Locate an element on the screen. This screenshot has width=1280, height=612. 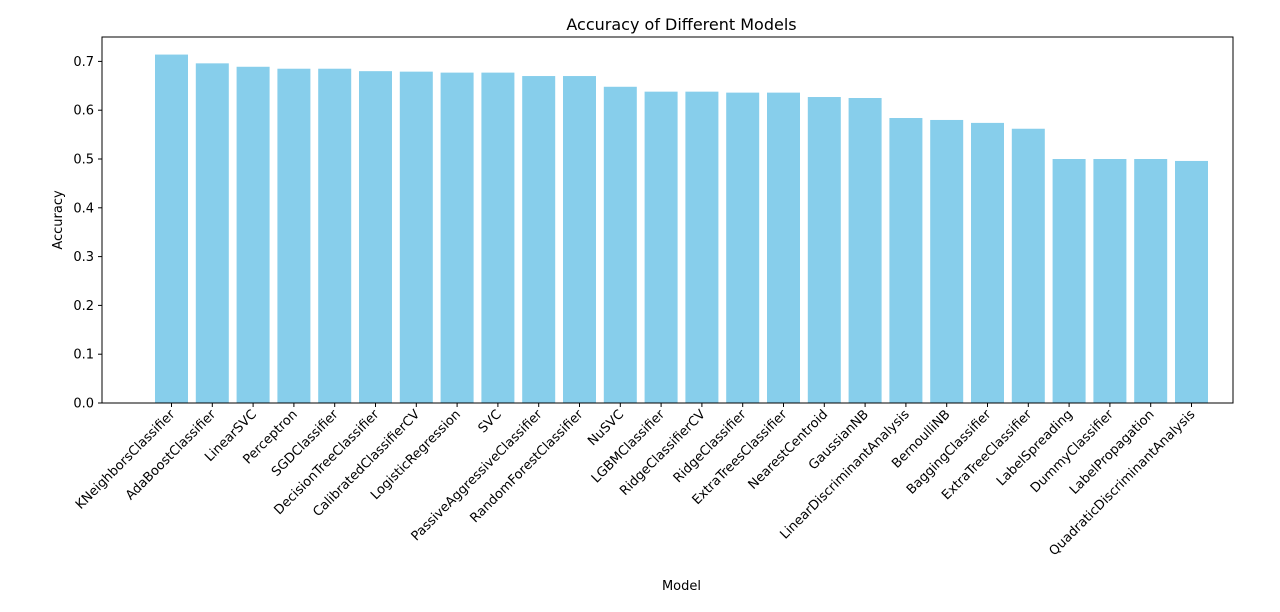
bar-LabelSpreading is located at coordinates (1069, 281).